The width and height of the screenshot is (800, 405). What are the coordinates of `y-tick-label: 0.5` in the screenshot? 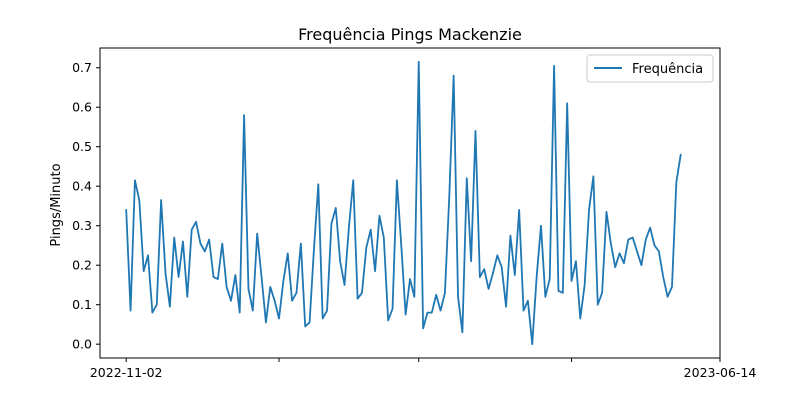 It's located at (82, 146).